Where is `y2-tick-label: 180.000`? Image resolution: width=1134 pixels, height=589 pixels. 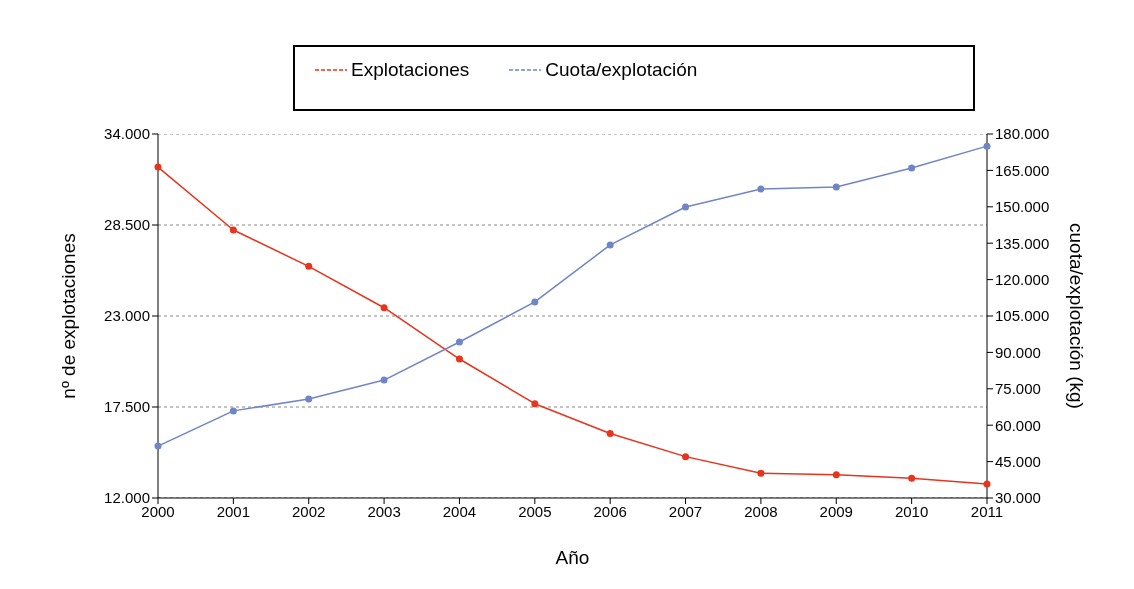
y2-tick-label: 180.000 is located at coordinates (1022, 134).